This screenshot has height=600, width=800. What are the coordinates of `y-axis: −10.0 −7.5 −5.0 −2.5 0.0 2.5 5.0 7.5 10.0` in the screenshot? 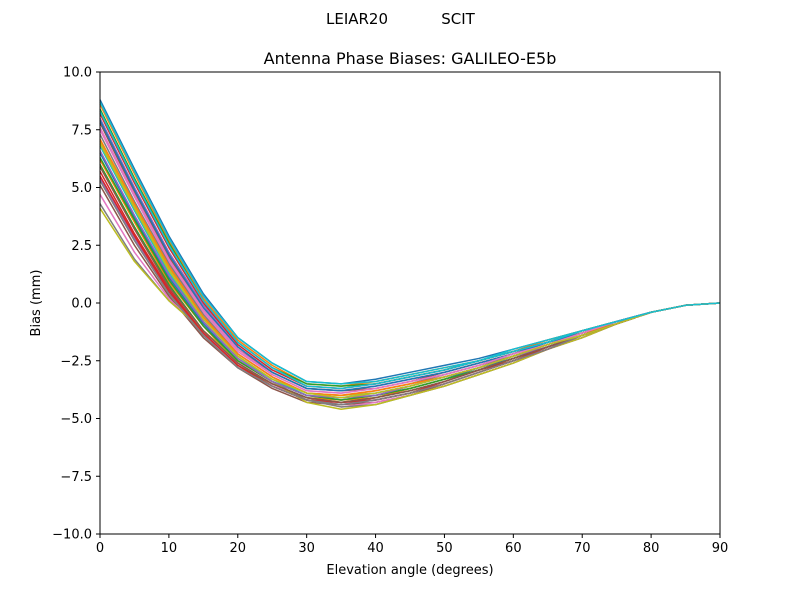 It's located at (76, 304).